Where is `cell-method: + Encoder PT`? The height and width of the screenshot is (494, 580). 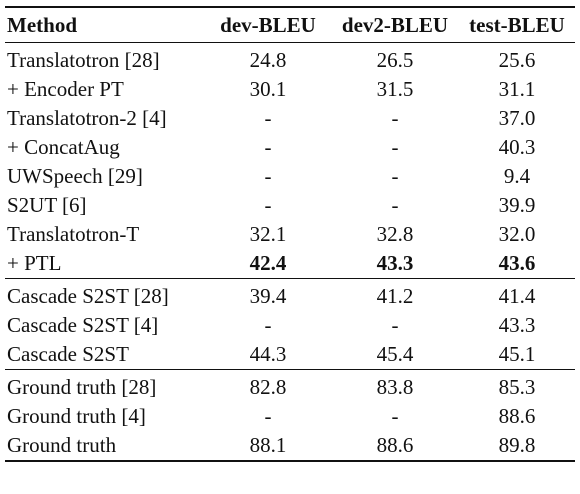
cell-method: + Encoder PT is located at coordinates (65, 89).